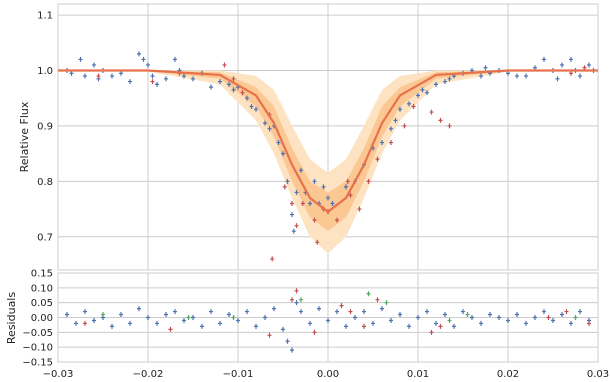  What do you see at coordinates (598, 374) in the screenshot?
I see `bot-xtick-6: 0.03` at bounding box center [598, 374].